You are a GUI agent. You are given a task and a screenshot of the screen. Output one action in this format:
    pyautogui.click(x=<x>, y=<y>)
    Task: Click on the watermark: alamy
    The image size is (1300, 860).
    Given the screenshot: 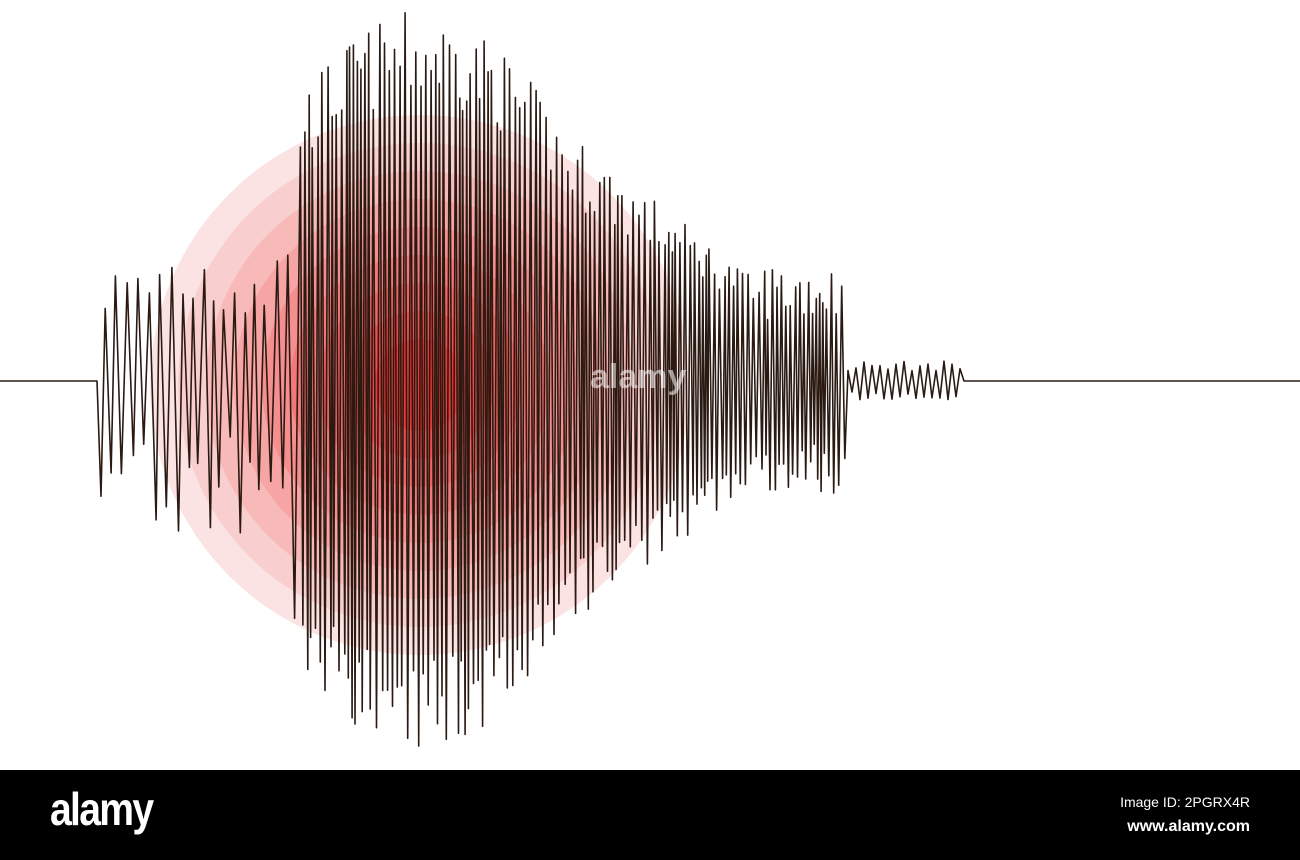 What is the action you would take?
    pyautogui.click(x=638, y=377)
    